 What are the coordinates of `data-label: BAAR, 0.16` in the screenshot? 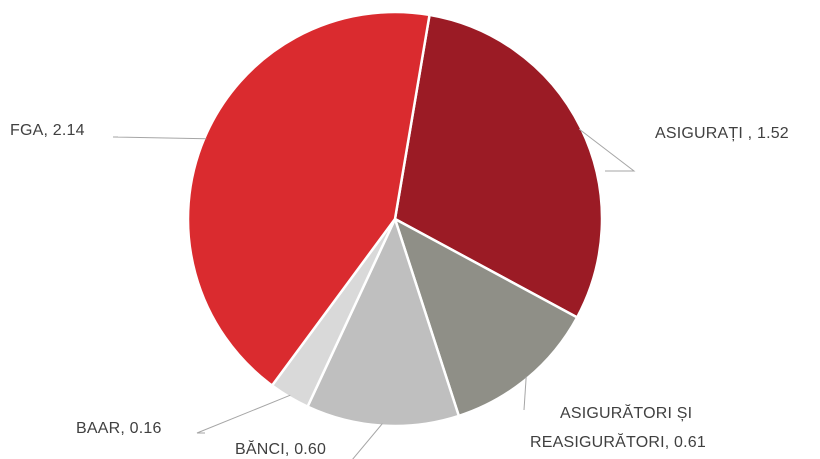 It's located at (119, 428).